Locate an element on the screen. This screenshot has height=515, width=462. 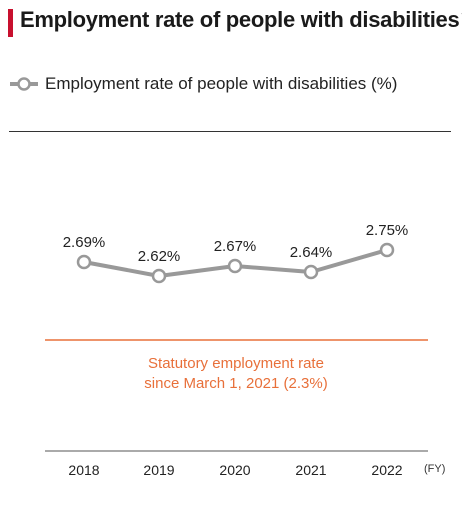
title-accent-bar is located at coordinates (10, 23).